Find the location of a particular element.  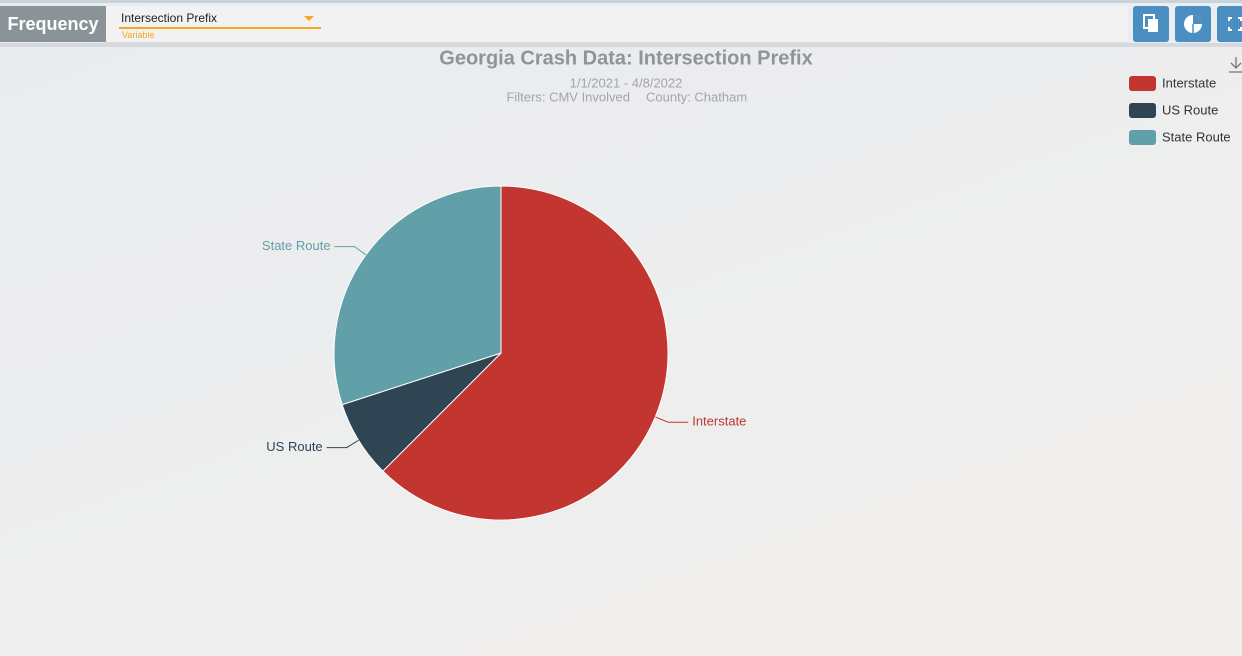

pie-icon is located at coordinates (1193, 24).